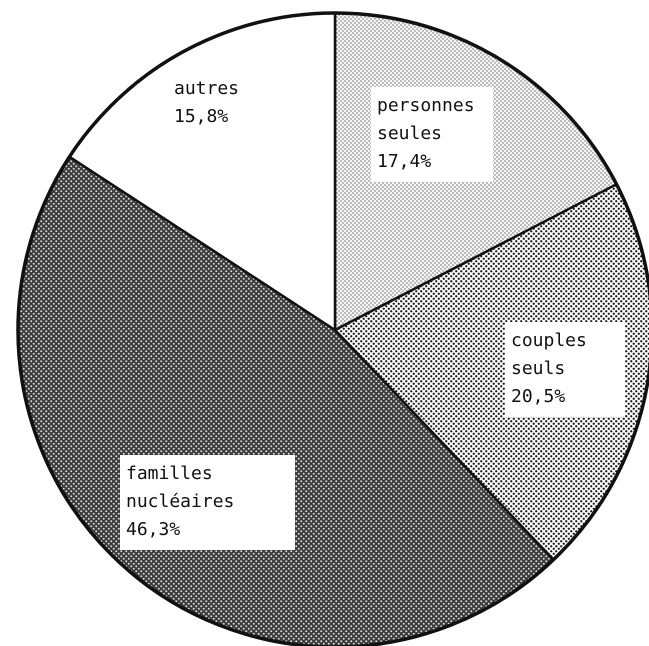 The image size is (649, 646). I want to click on slice-category-label: familles, so click(169, 473).